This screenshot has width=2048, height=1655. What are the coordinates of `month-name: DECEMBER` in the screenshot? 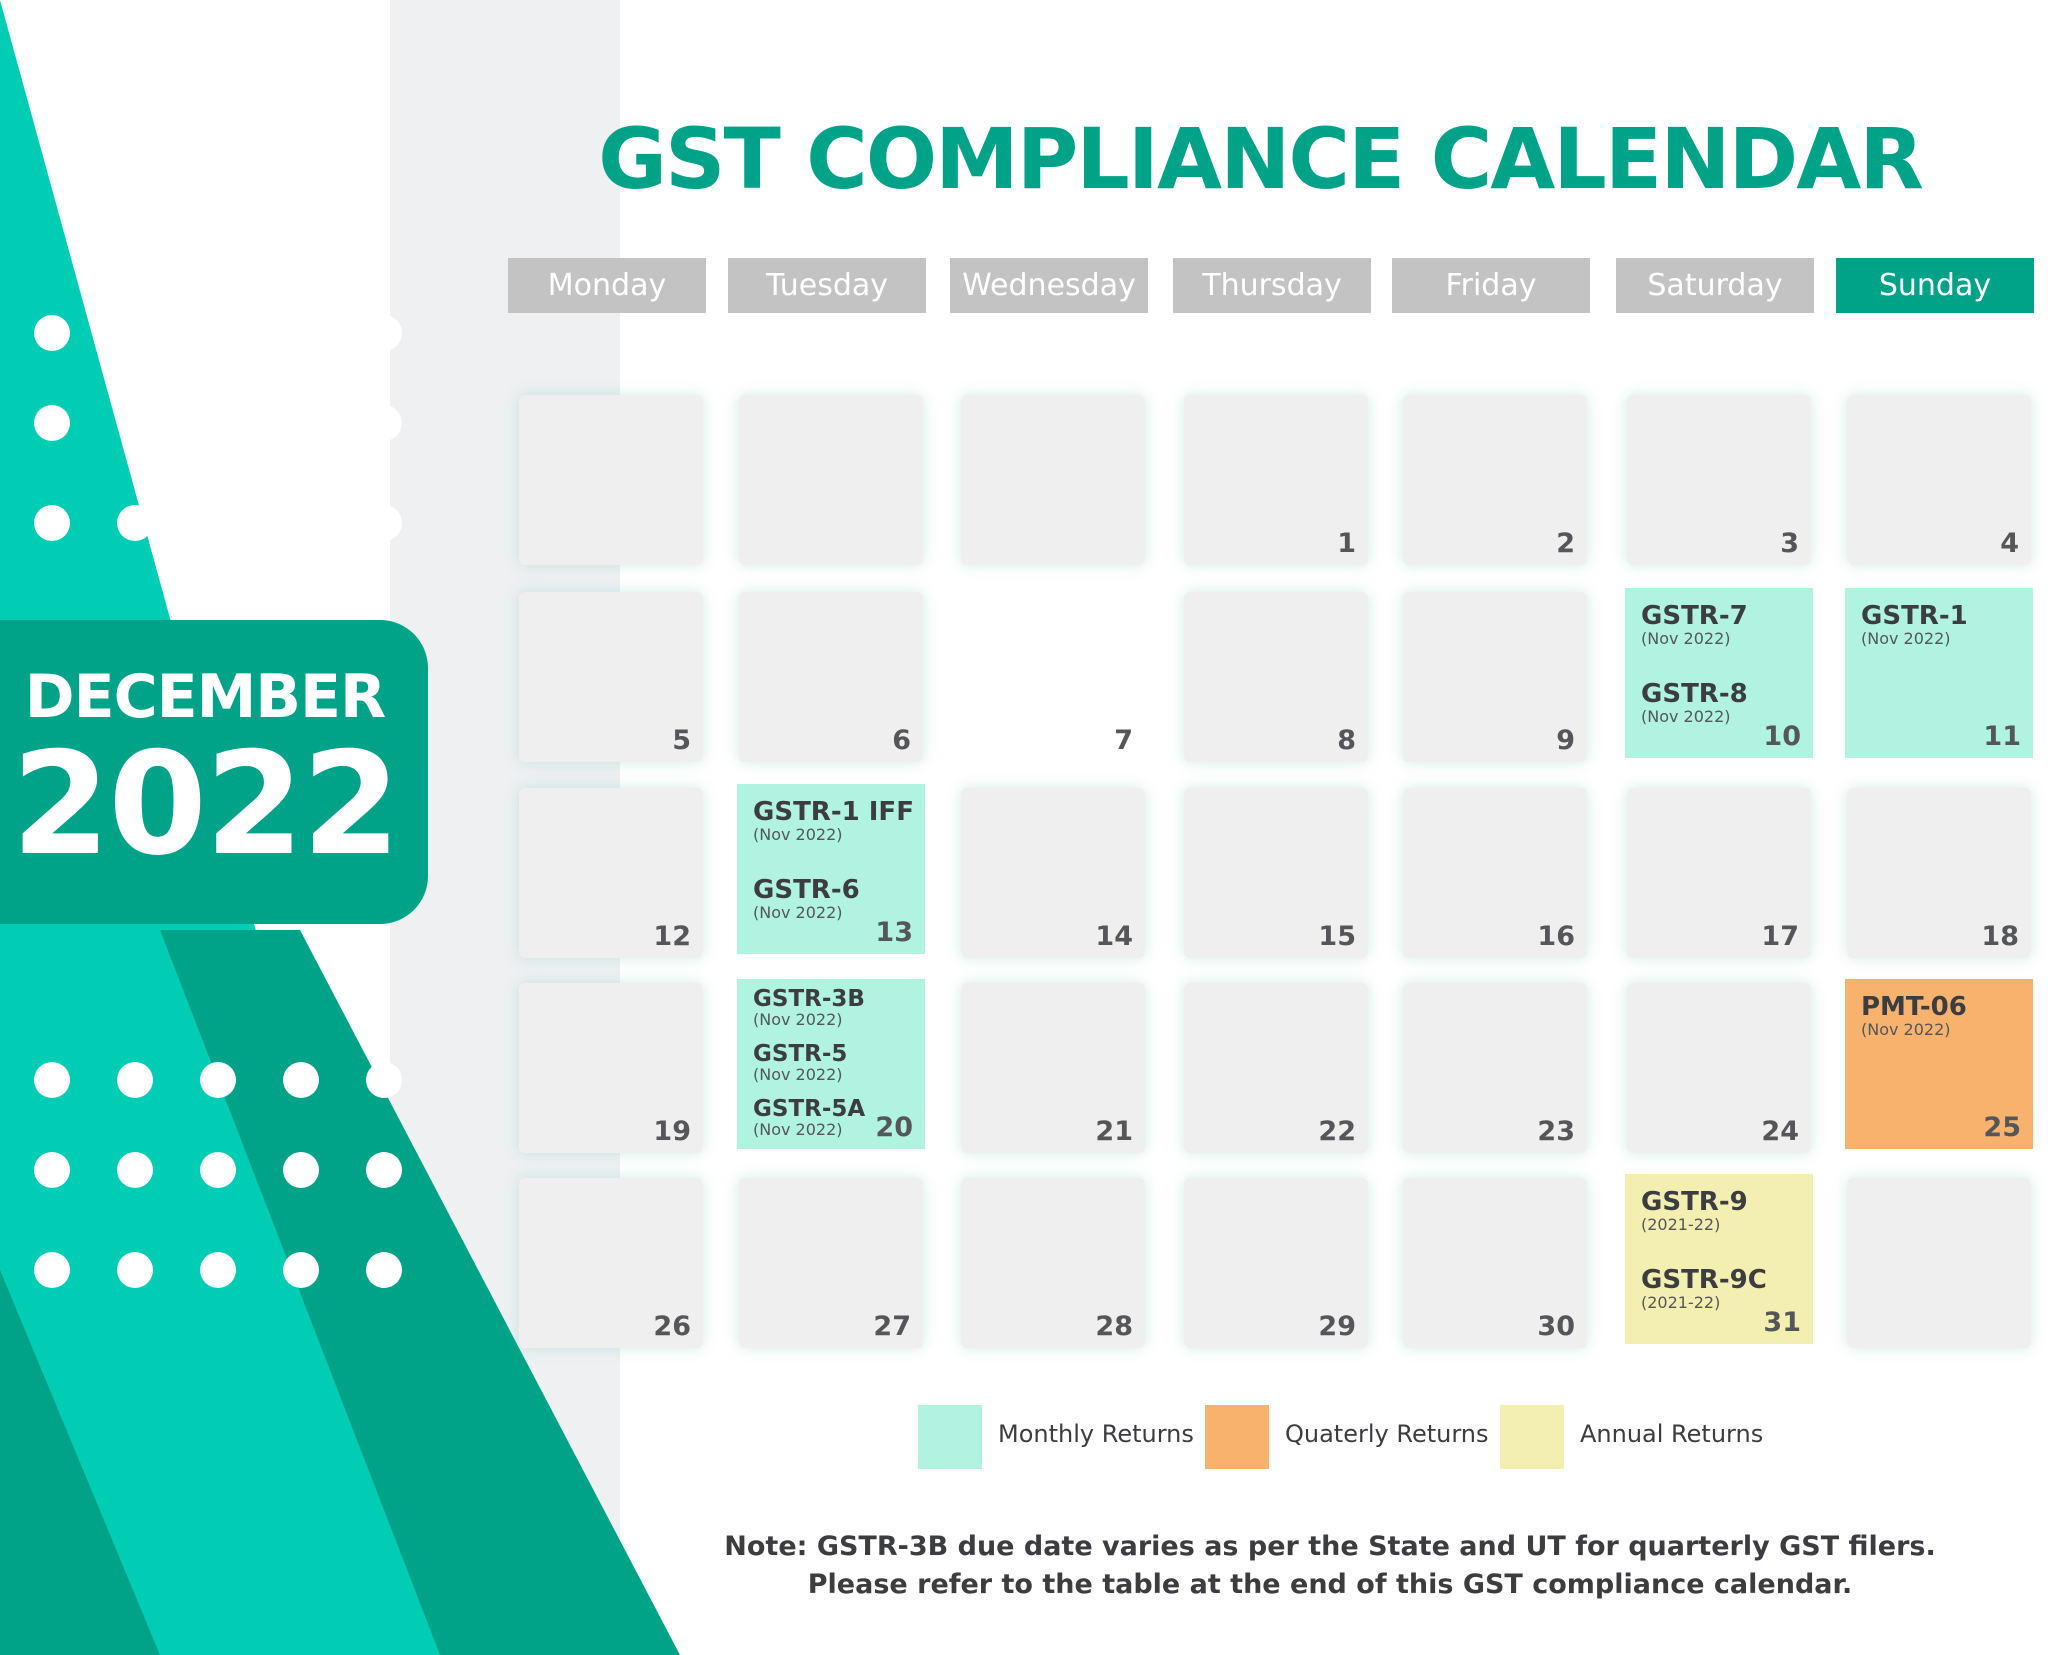 It's located at (205, 697).